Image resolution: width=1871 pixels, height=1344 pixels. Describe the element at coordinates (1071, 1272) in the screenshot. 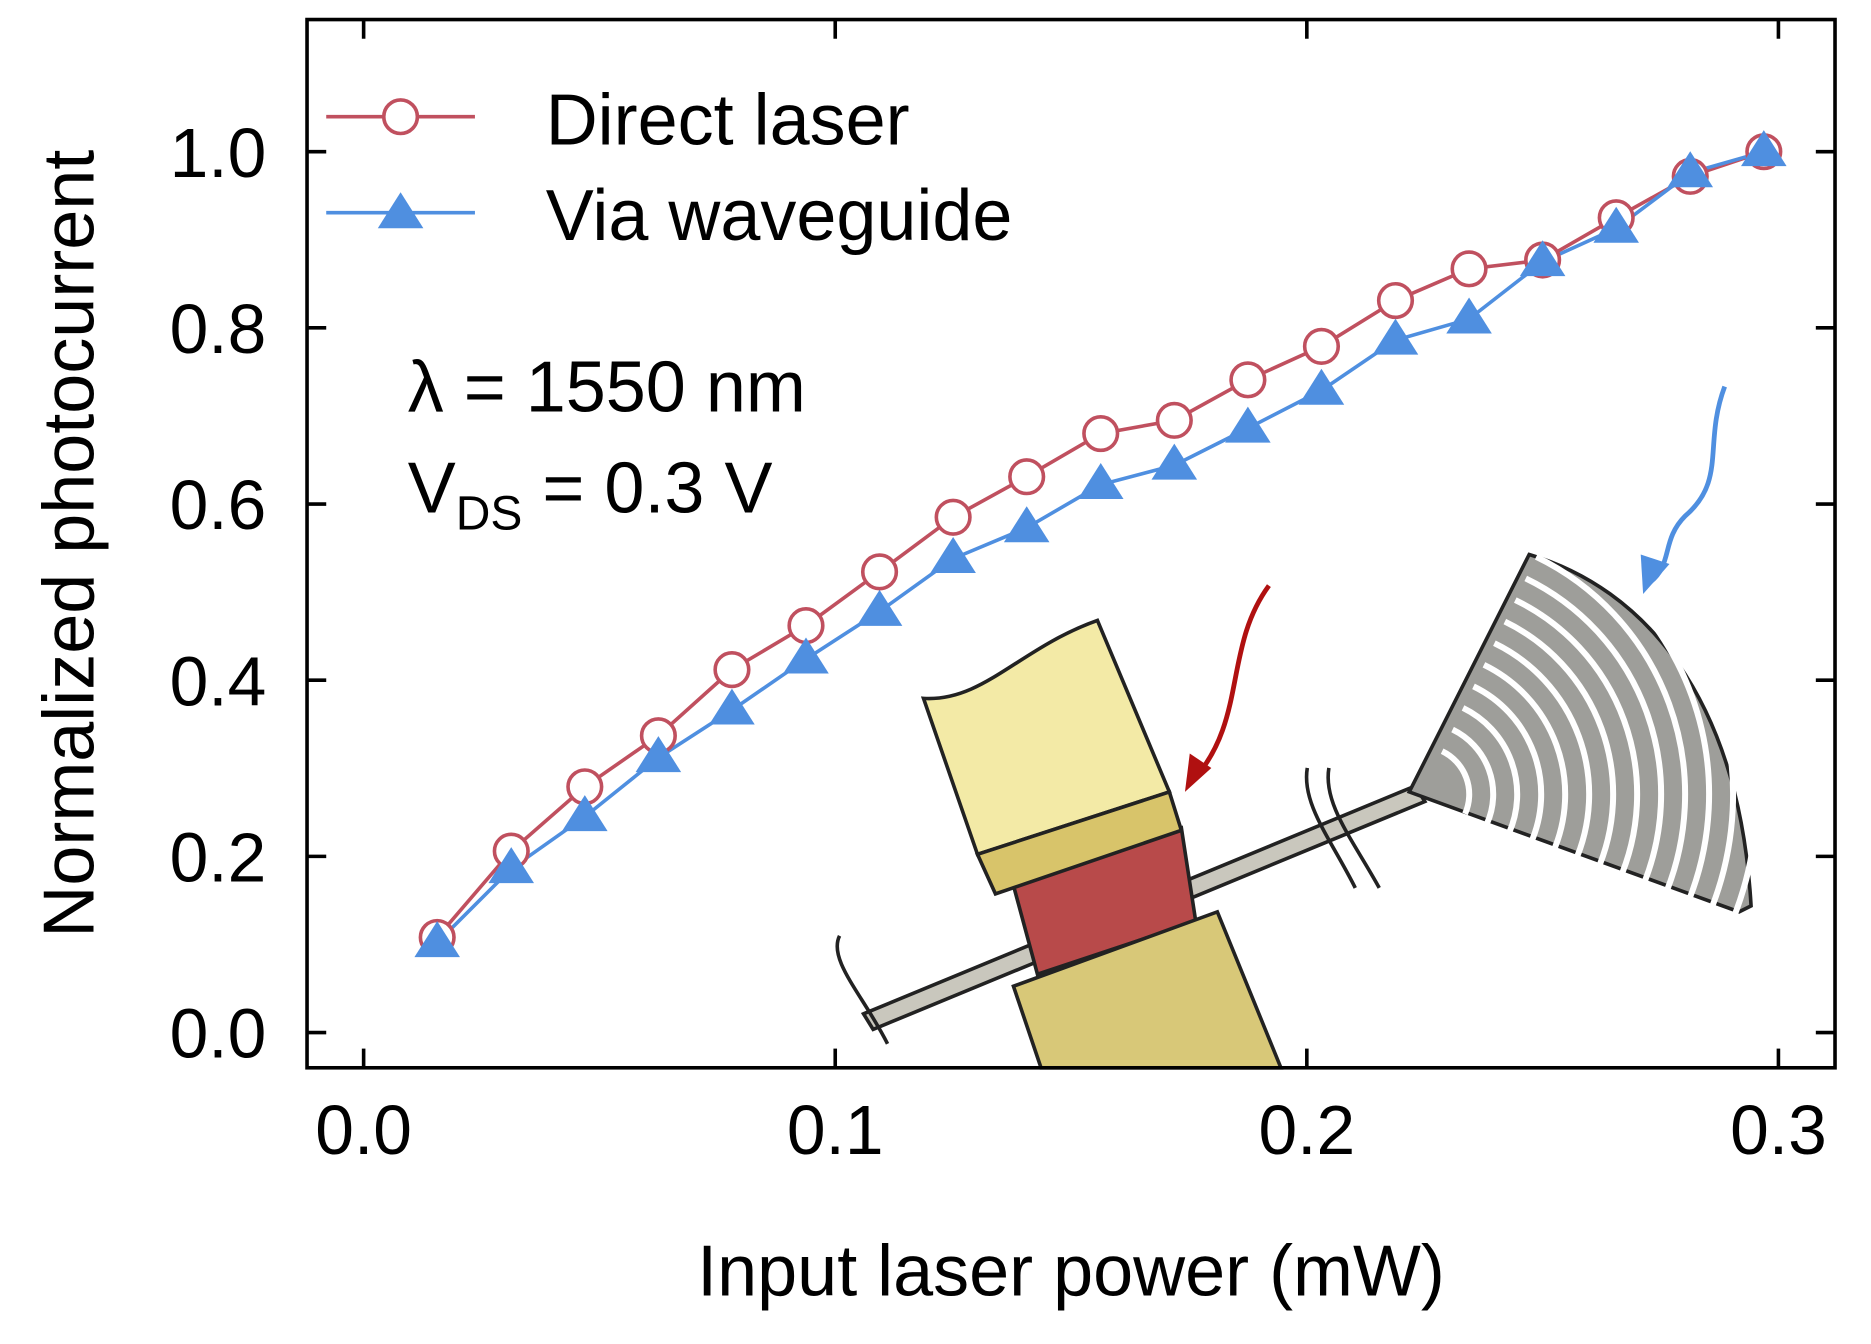

I see `x-axis-label: Input laser power (mW)` at that location.